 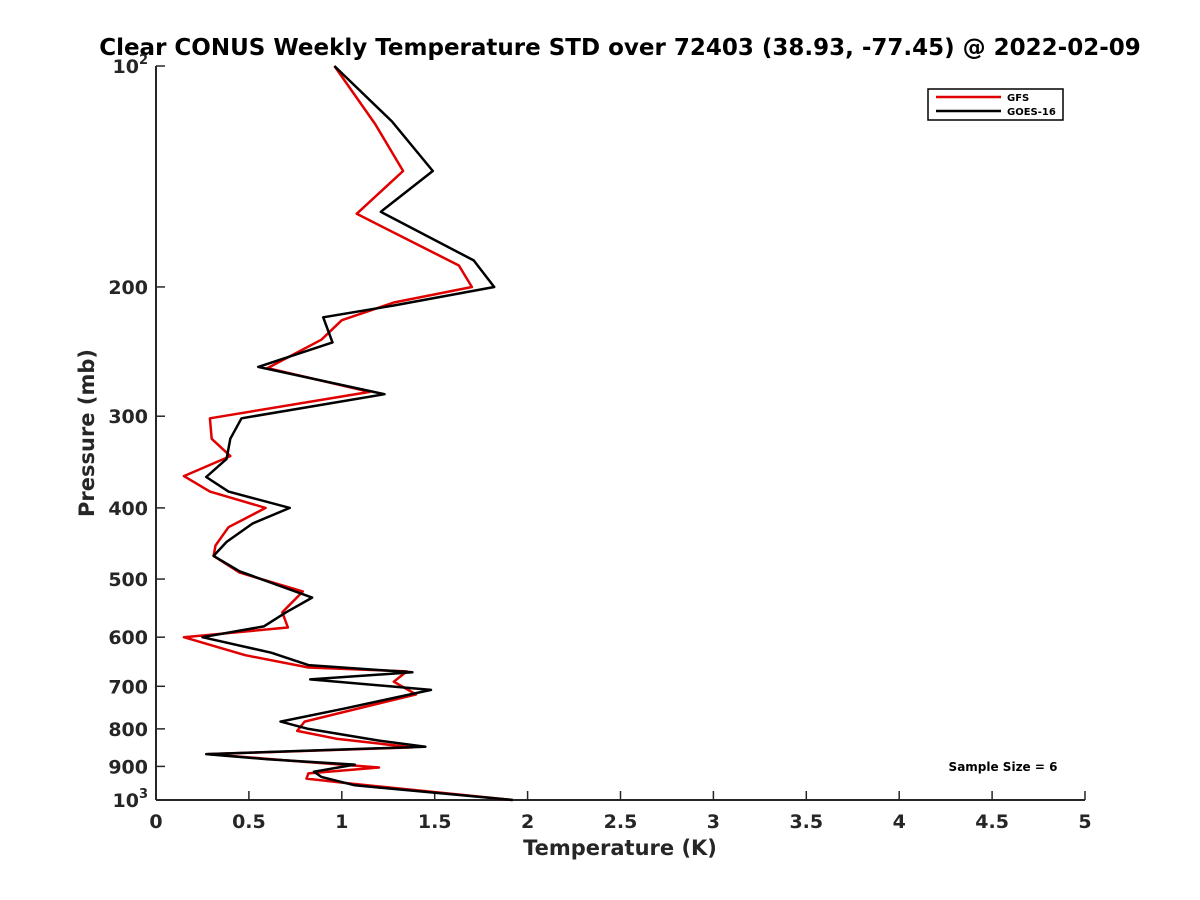 What do you see at coordinates (992, 822) in the screenshot?
I see `x-tick-label: 4.5` at bounding box center [992, 822].